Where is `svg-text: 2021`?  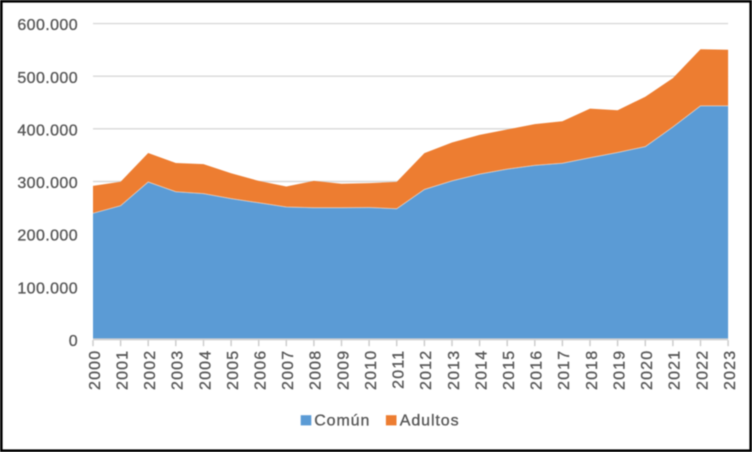
svg-text: 2021 is located at coordinates (675, 370).